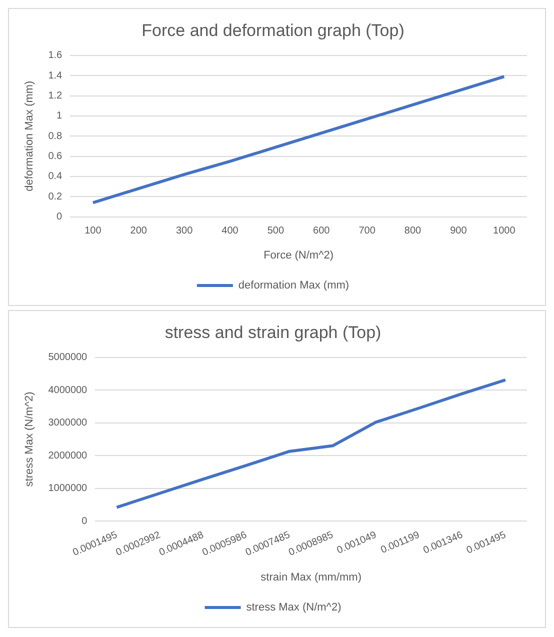  I want to click on y-tick-label: 0.4, so click(55, 176).